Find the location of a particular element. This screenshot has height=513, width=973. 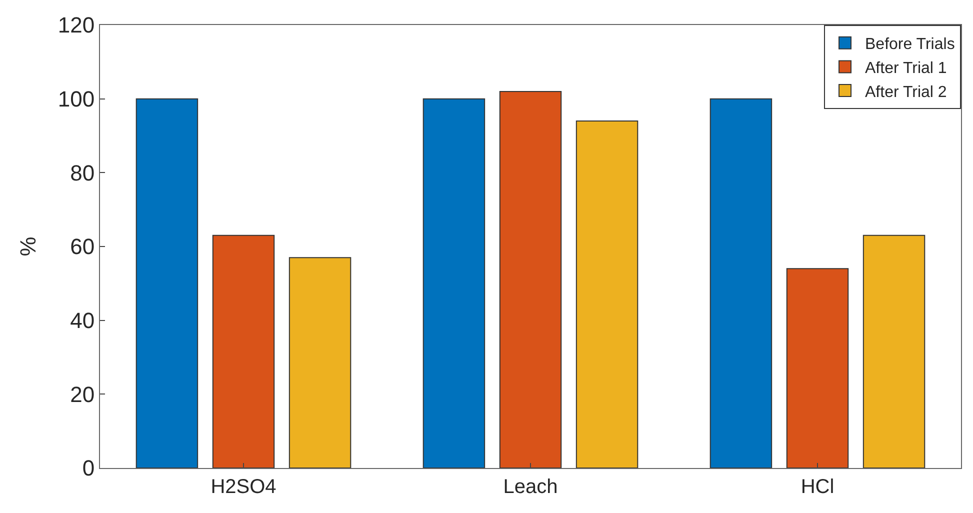

x-tick-label: H2SO4 is located at coordinates (243, 487).